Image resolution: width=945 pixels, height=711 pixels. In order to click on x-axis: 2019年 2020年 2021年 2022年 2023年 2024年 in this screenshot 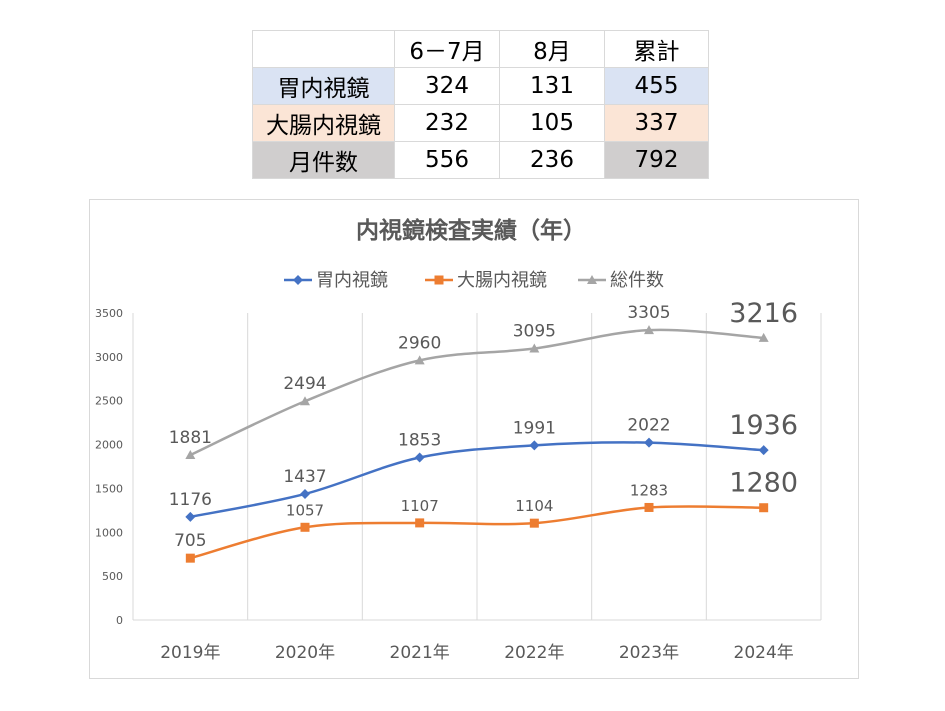, I will do `click(477, 653)`.